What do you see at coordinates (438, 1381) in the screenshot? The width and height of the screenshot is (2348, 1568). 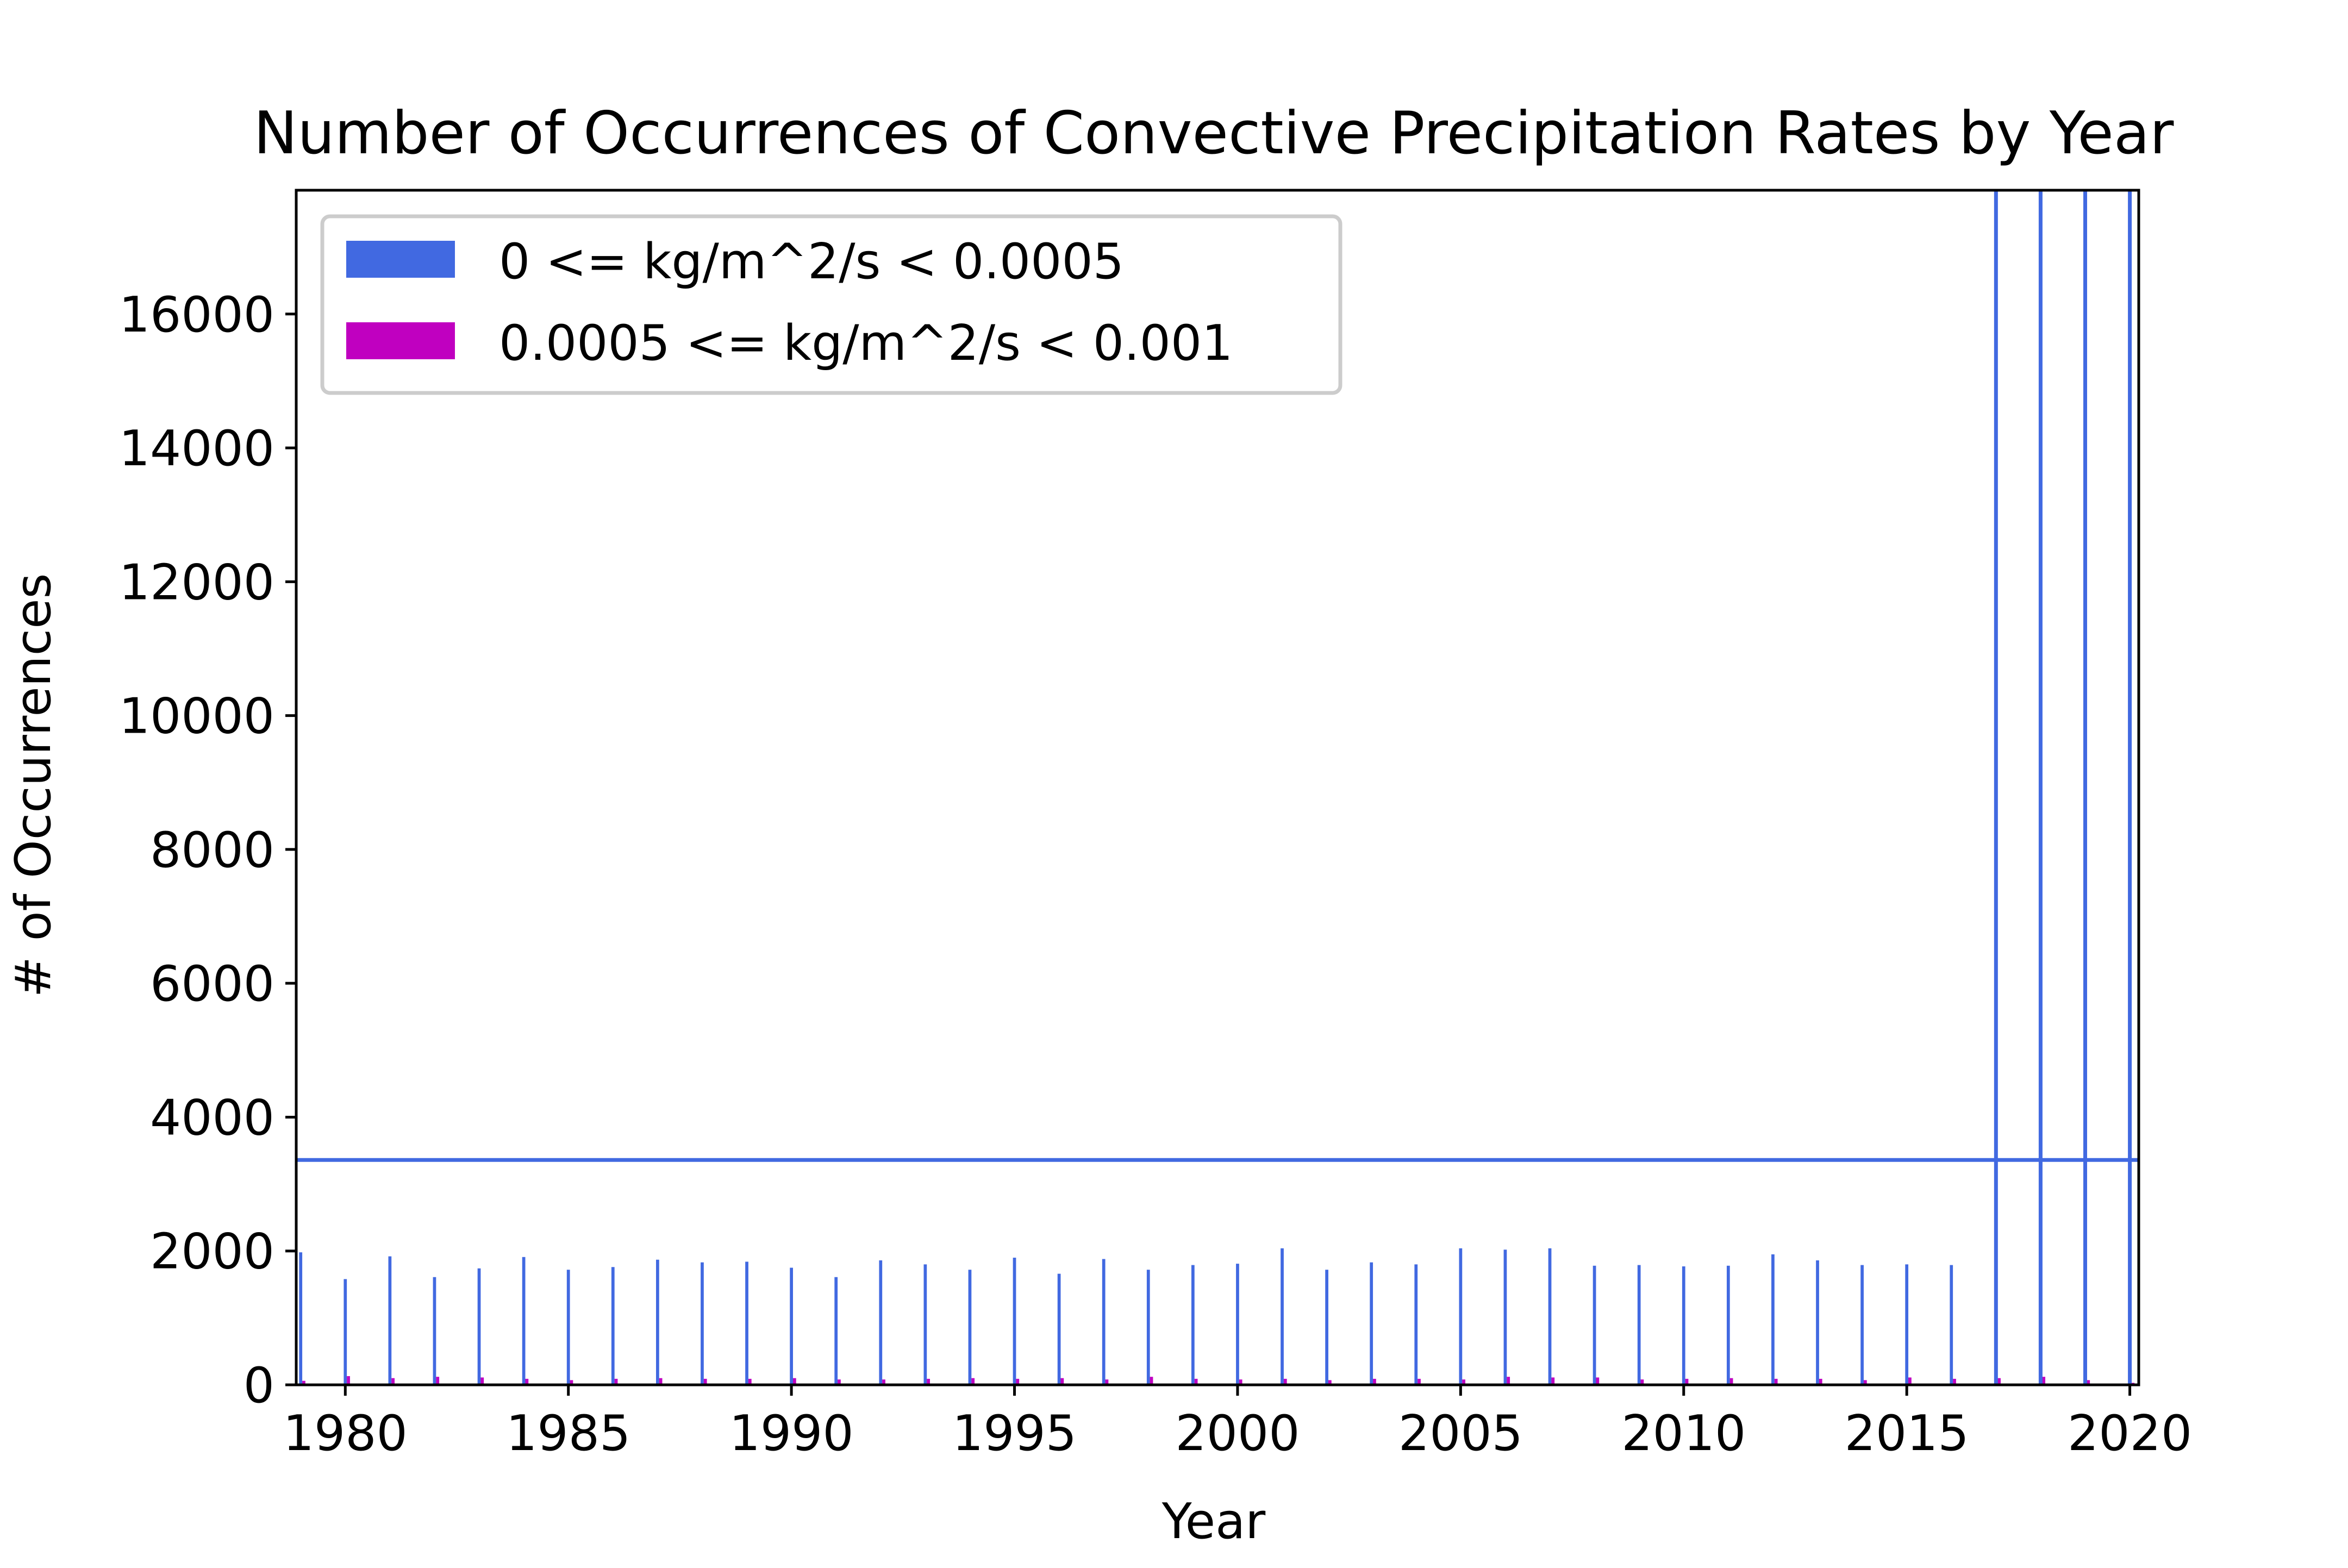 I see `bar-series-2-1982` at bounding box center [438, 1381].